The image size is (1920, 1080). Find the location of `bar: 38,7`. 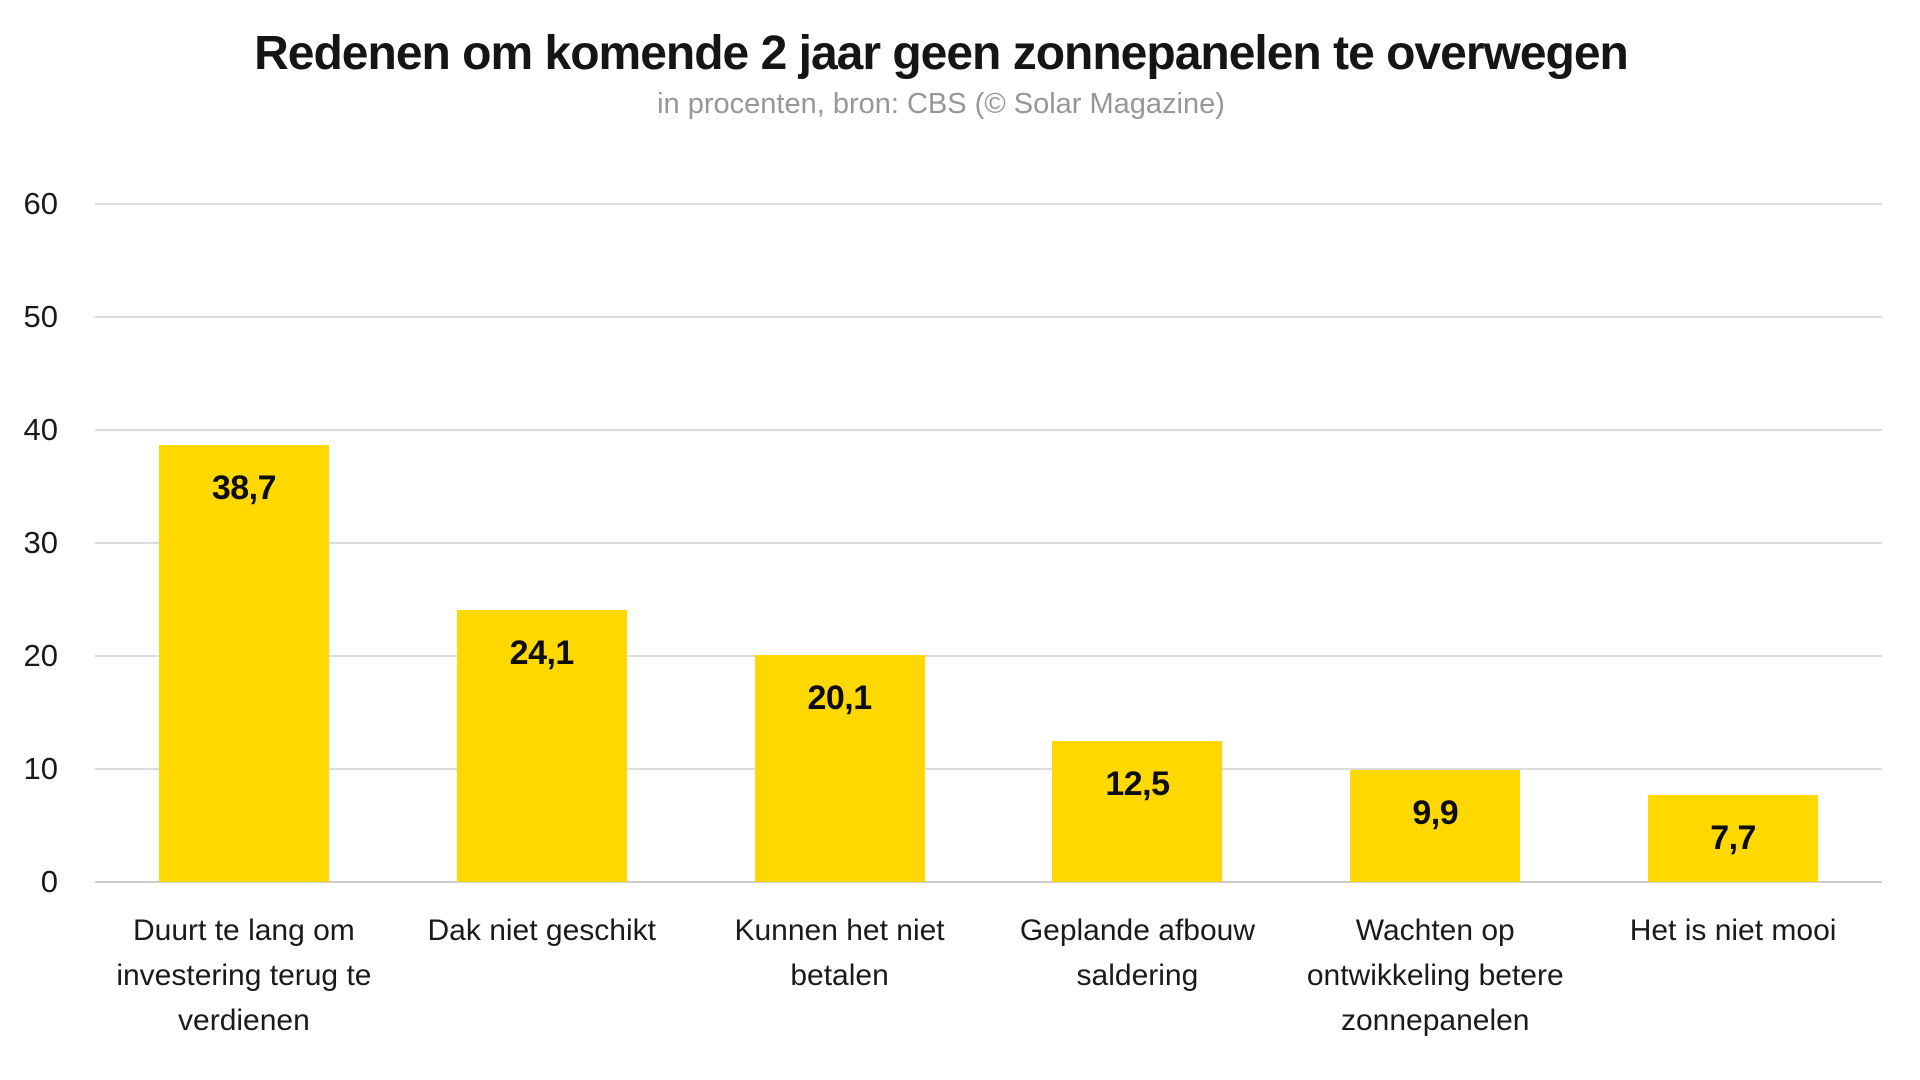

bar: 38,7 is located at coordinates (243, 663).